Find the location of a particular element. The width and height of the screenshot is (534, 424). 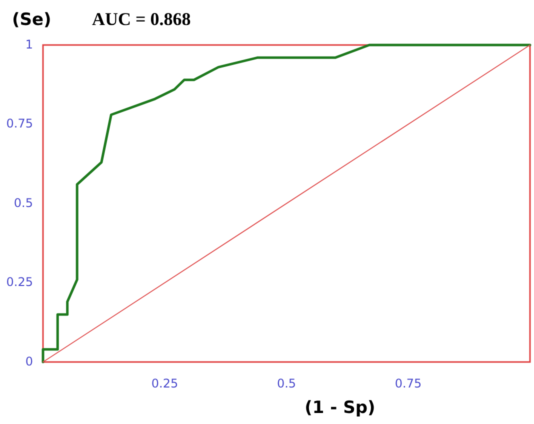

x-axis-title: (1 - Sp) is located at coordinates (340, 408).